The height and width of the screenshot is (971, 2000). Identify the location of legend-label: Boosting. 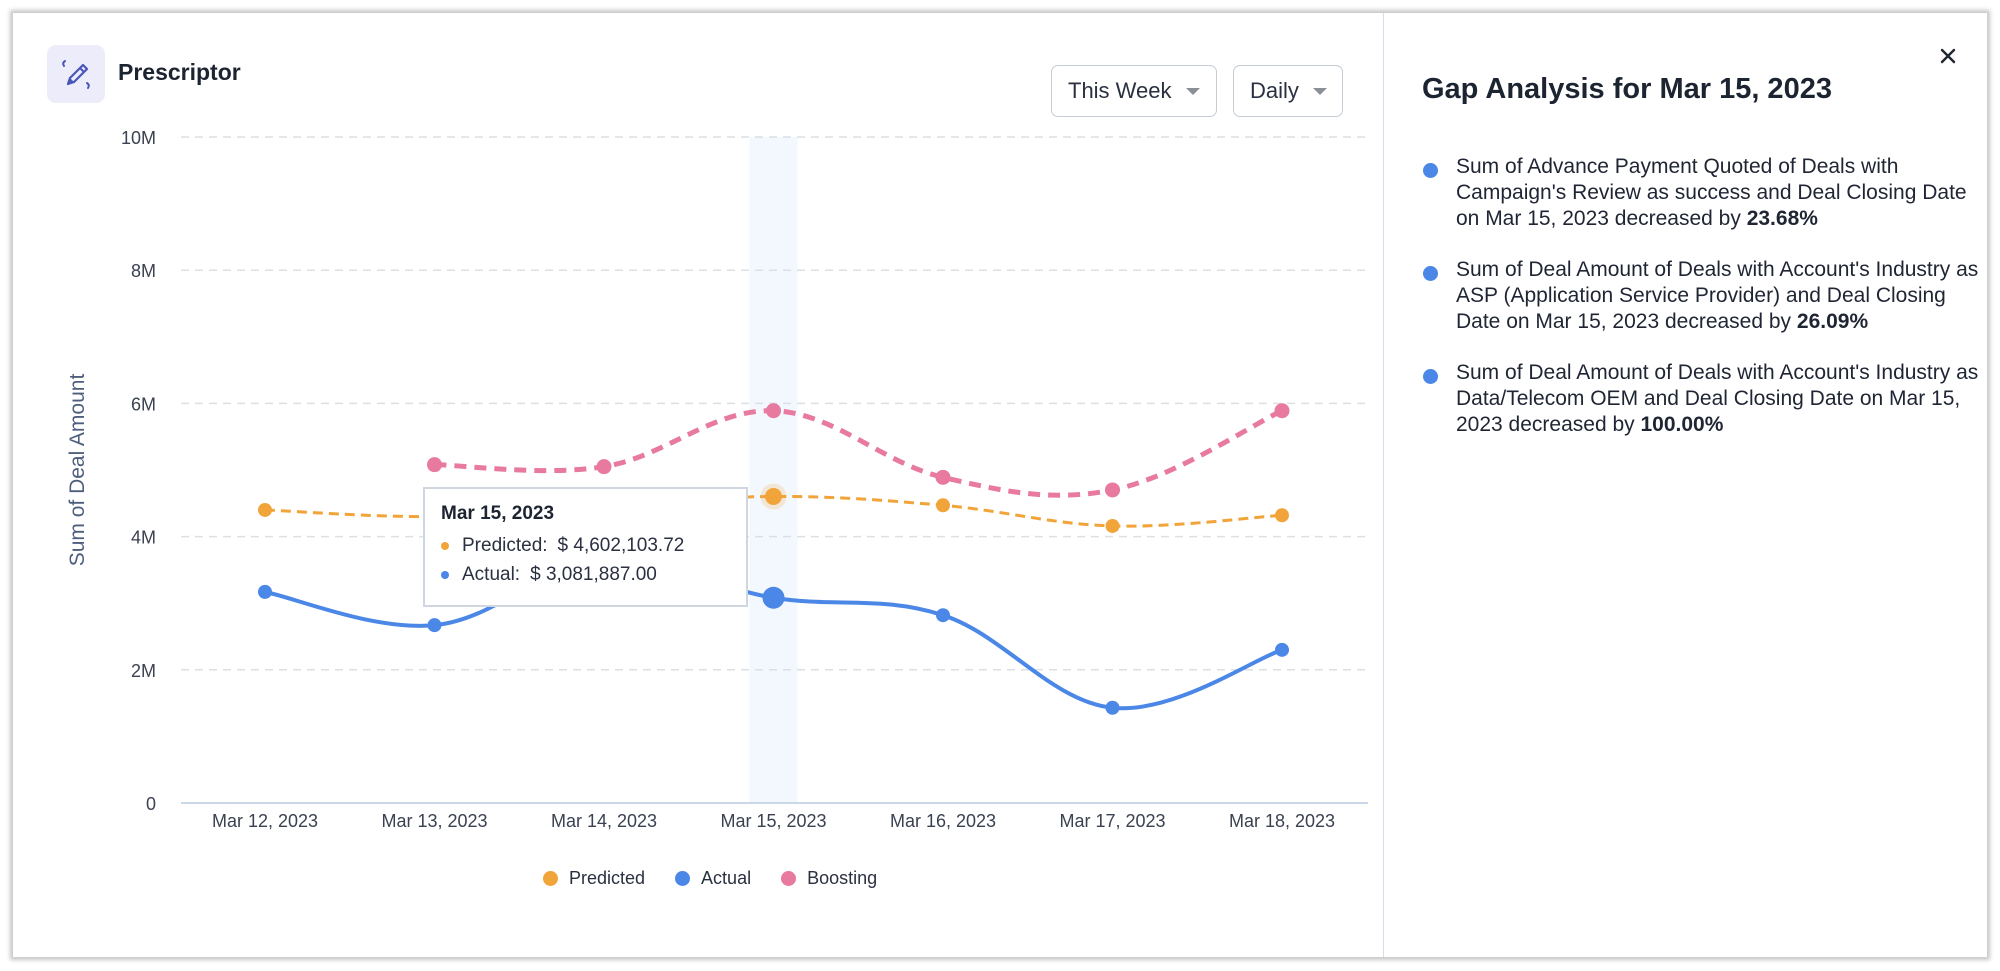
(842, 878).